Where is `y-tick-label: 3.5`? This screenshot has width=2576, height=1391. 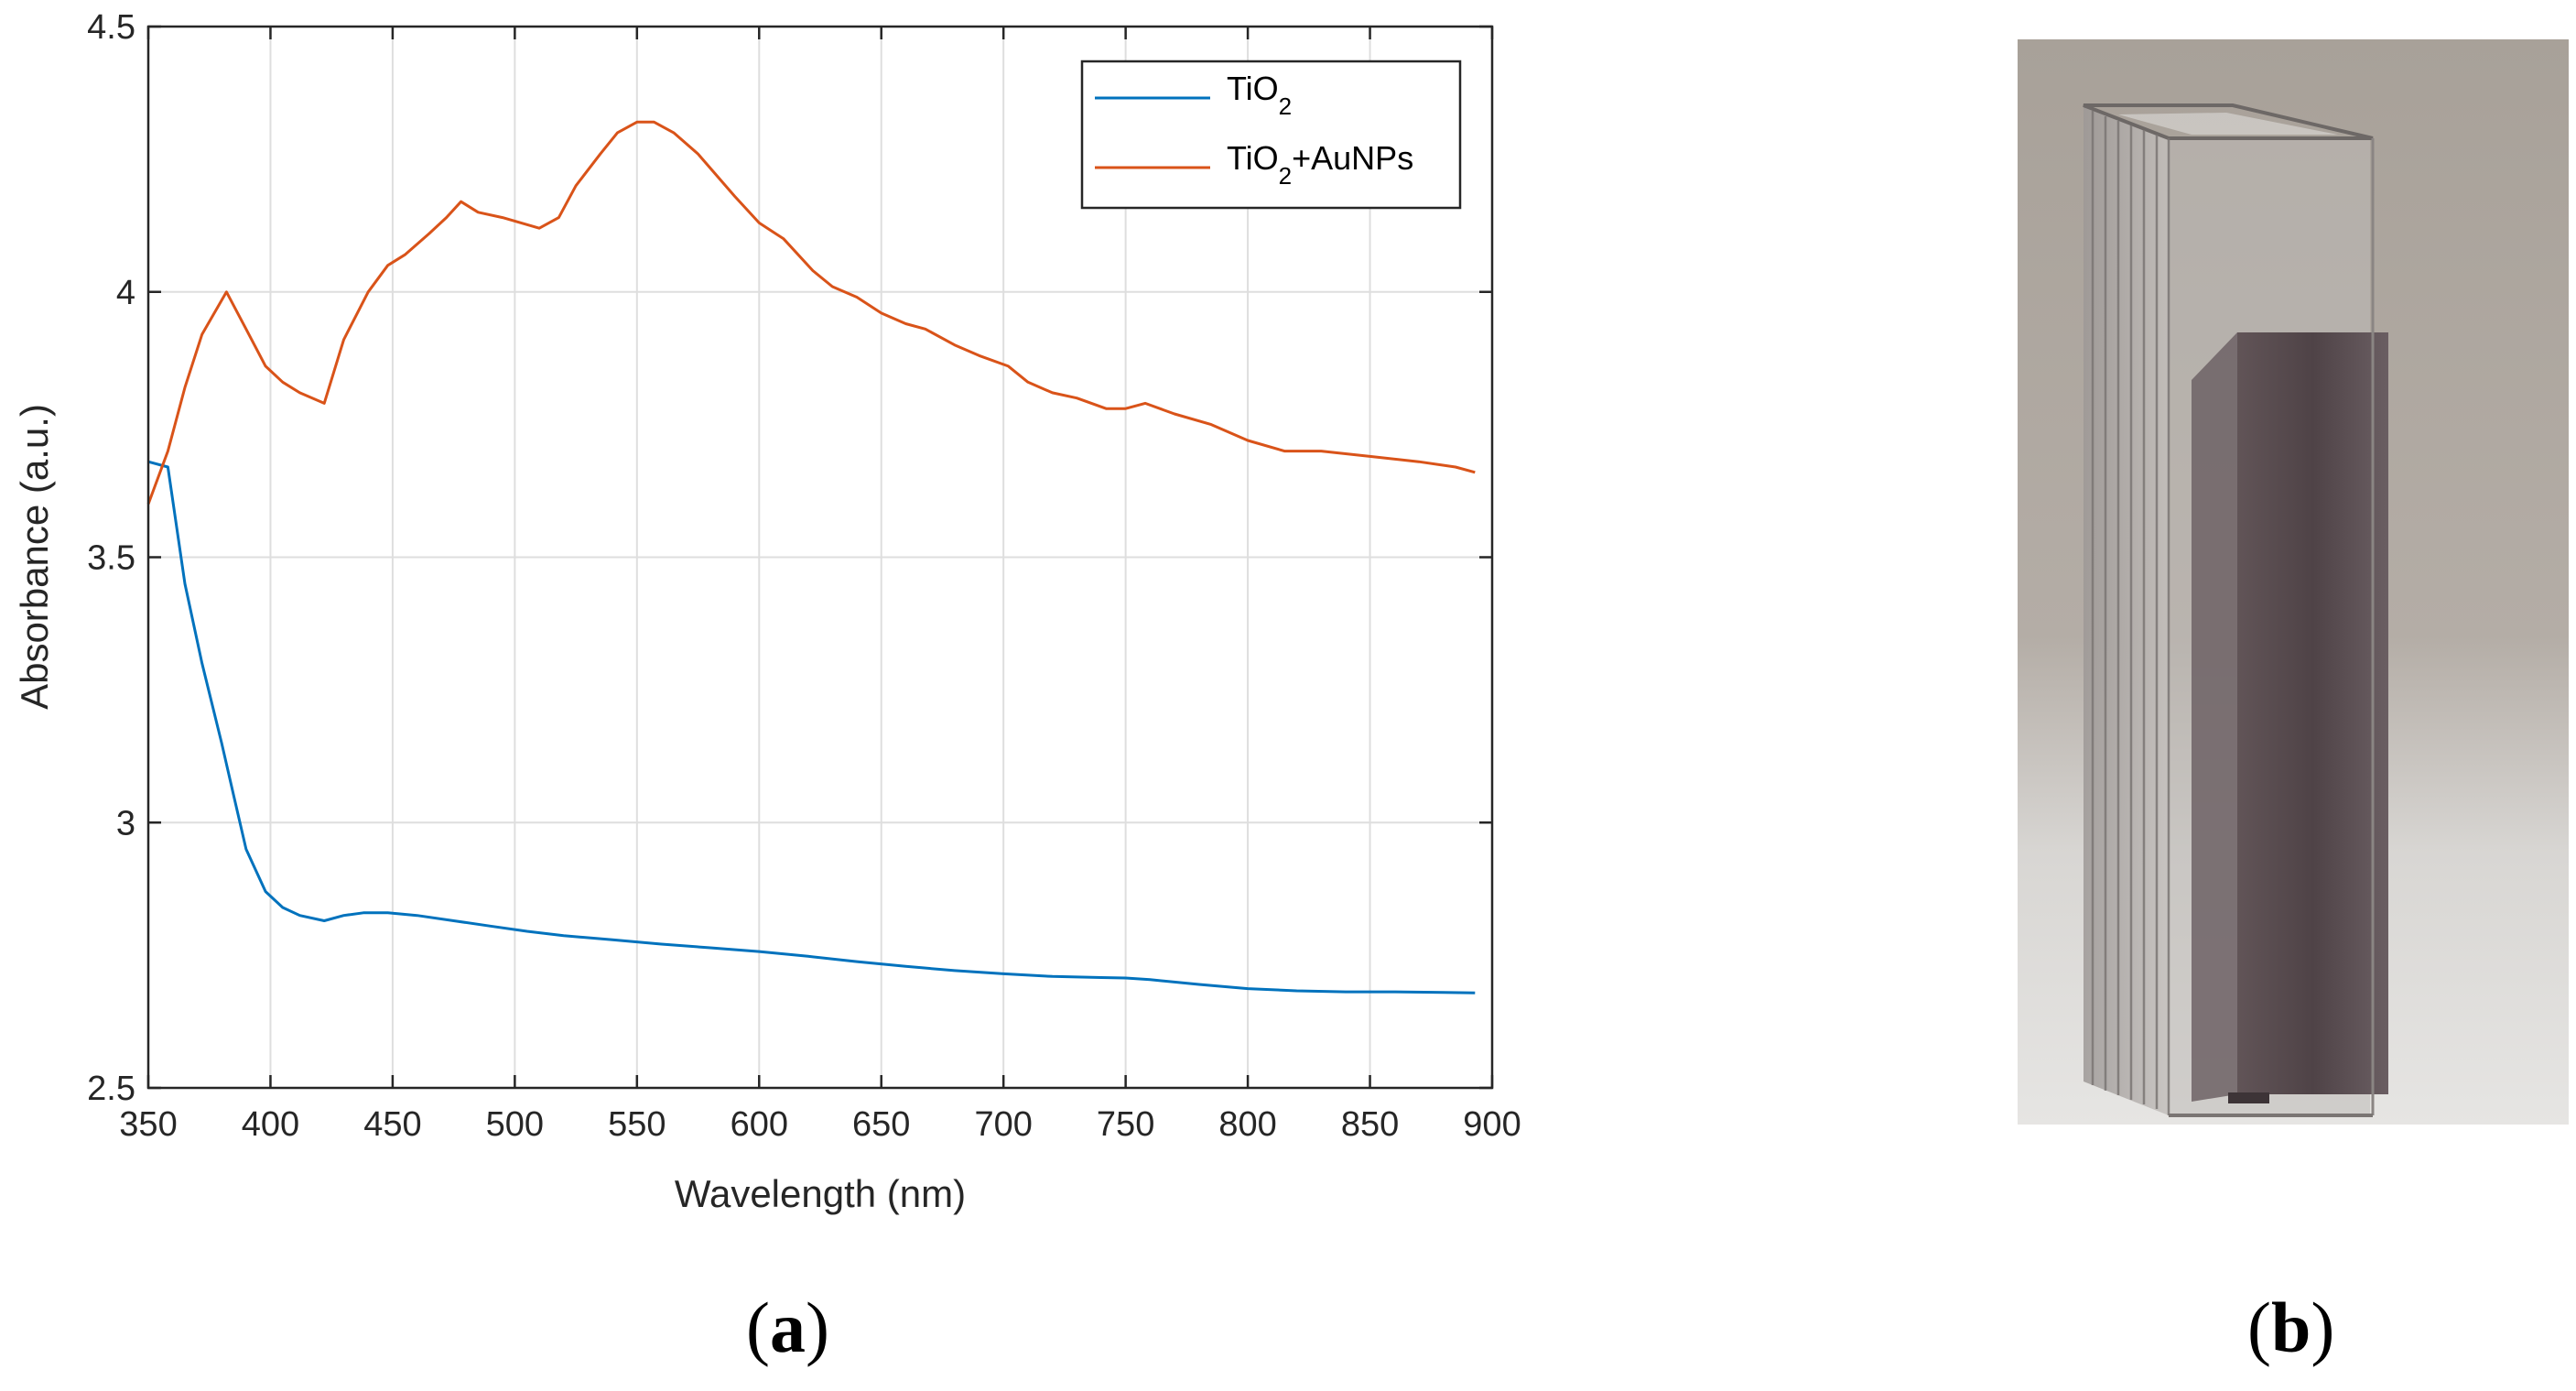 y-tick-label: 3.5 is located at coordinates (111, 558).